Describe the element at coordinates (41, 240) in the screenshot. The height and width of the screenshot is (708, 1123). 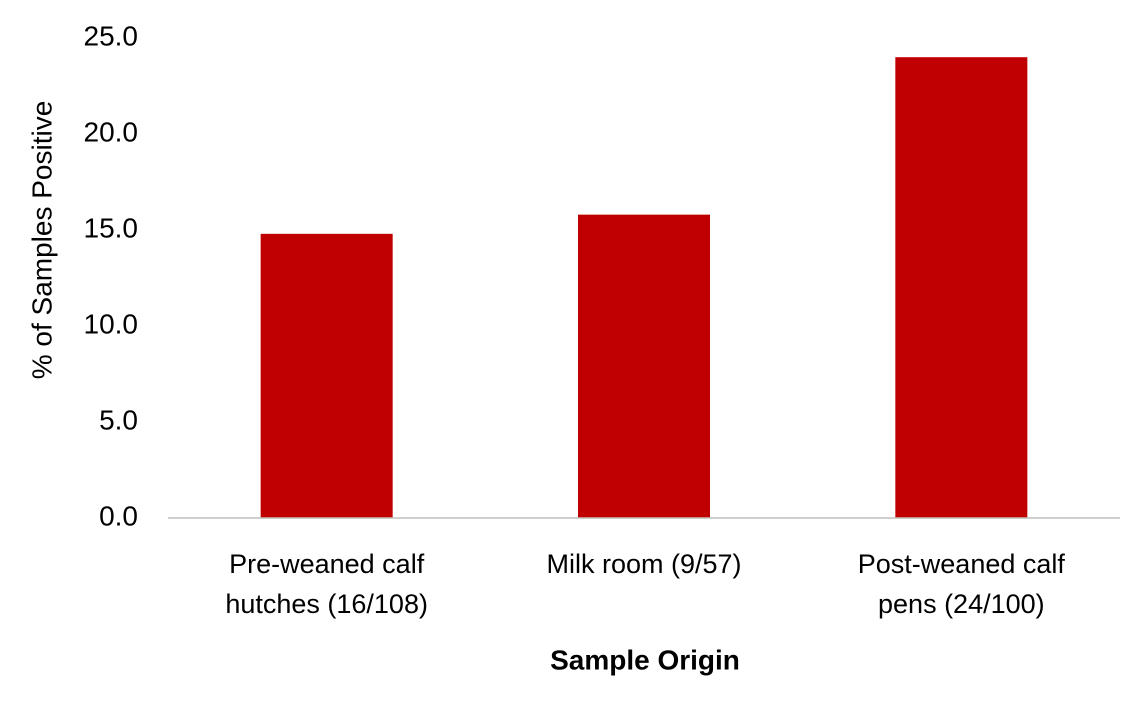
I see `y-axis-title: % of Samples Positive` at that location.